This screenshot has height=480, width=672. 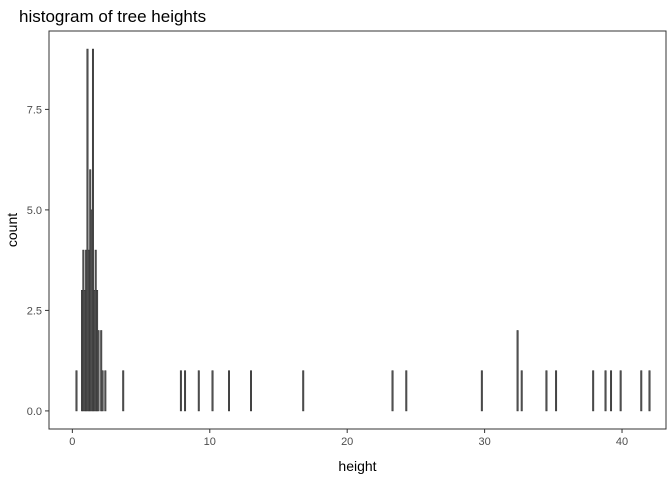 I want to click on y-axis: 0.0 2.5 5.0 7.5, so click(x=38, y=261).